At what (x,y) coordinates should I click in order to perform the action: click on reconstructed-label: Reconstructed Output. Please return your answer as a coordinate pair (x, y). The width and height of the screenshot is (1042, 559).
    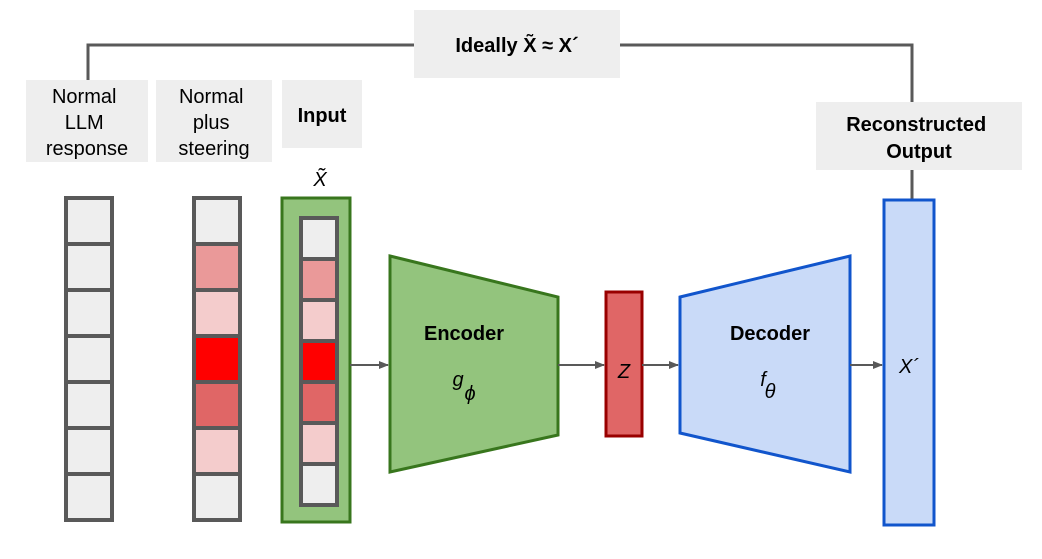
    Looking at the image, I should click on (919, 138).